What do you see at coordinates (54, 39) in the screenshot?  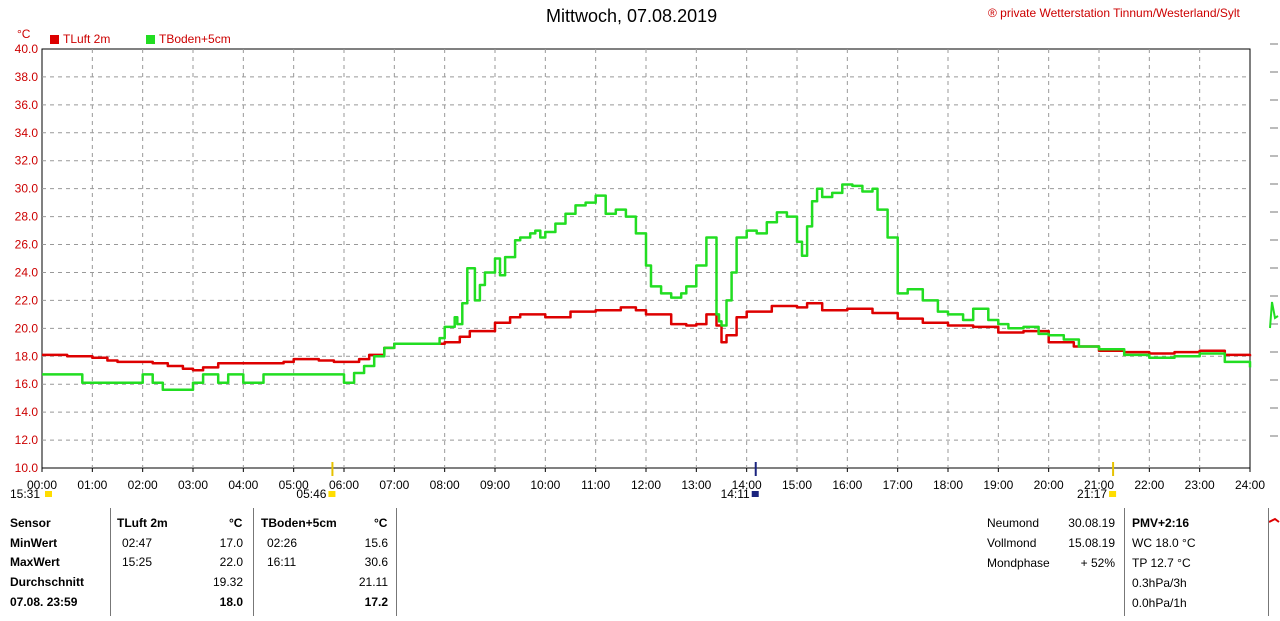 I see `legend-swatch-red` at bounding box center [54, 39].